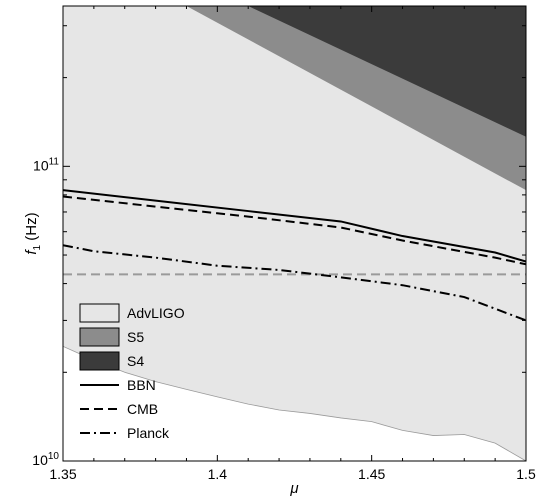 The width and height of the screenshot is (542, 500). What do you see at coordinates (62, 474) in the screenshot?
I see `x-tick-label: 1.35` at bounding box center [62, 474].